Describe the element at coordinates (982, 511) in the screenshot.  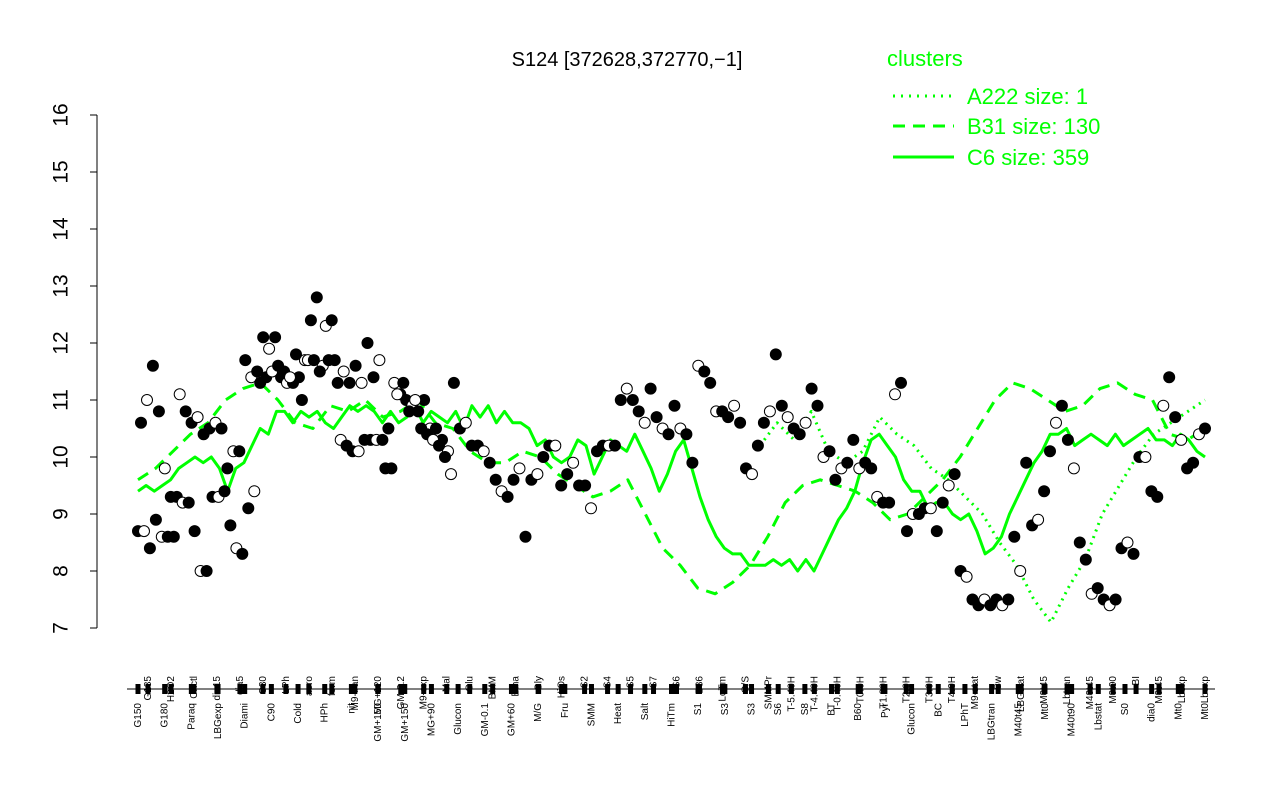
I see `series-line-a222` at that location.